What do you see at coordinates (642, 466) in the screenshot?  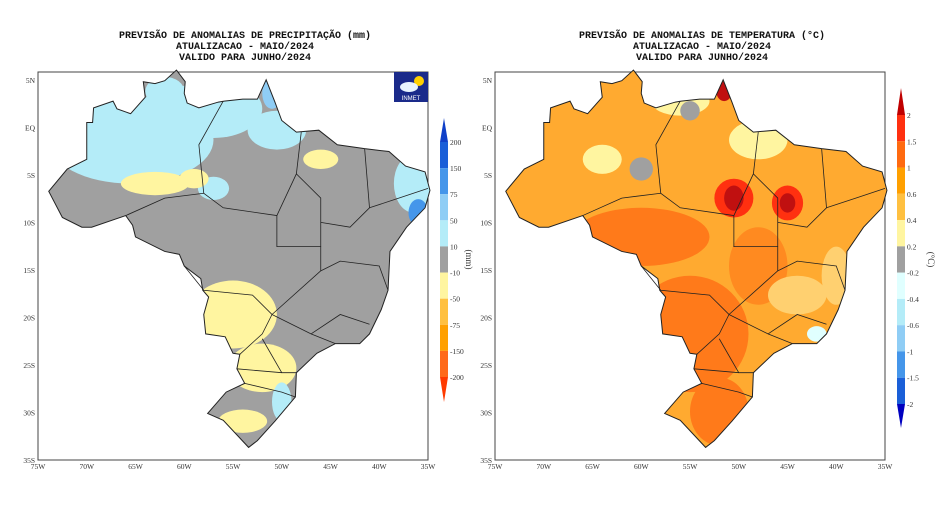 I see `lon-tick-label: 60W` at bounding box center [642, 466].